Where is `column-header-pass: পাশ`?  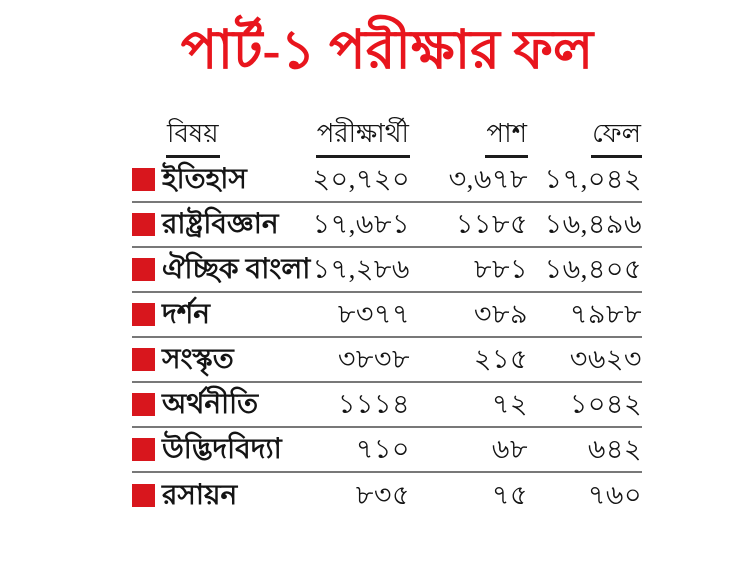
column-header-pass: পাশ is located at coordinates (469, 138).